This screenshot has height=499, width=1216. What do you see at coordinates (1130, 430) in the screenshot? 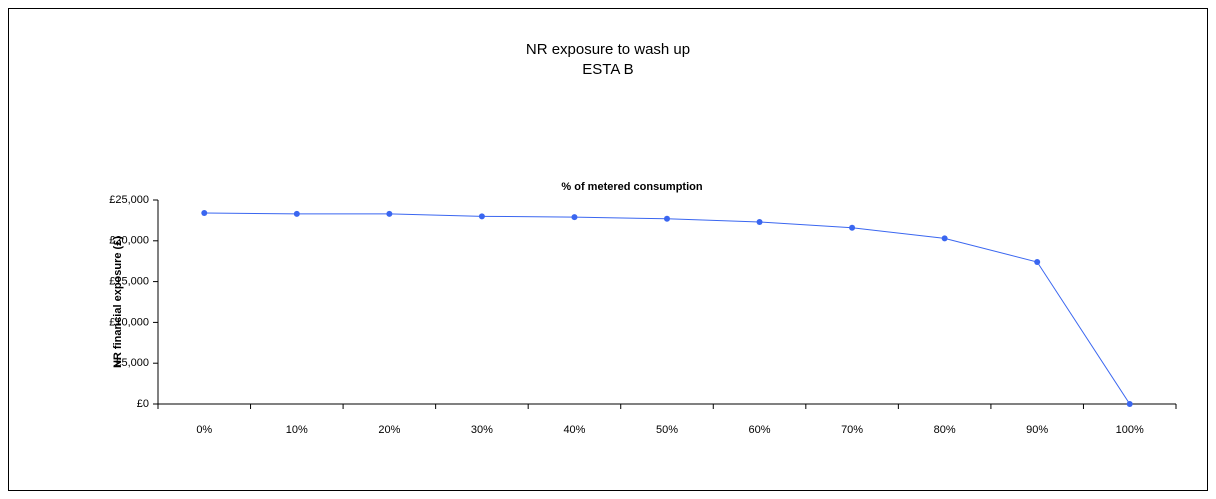
I see `x-tick-label: 100%` at bounding box center [1130, 430].